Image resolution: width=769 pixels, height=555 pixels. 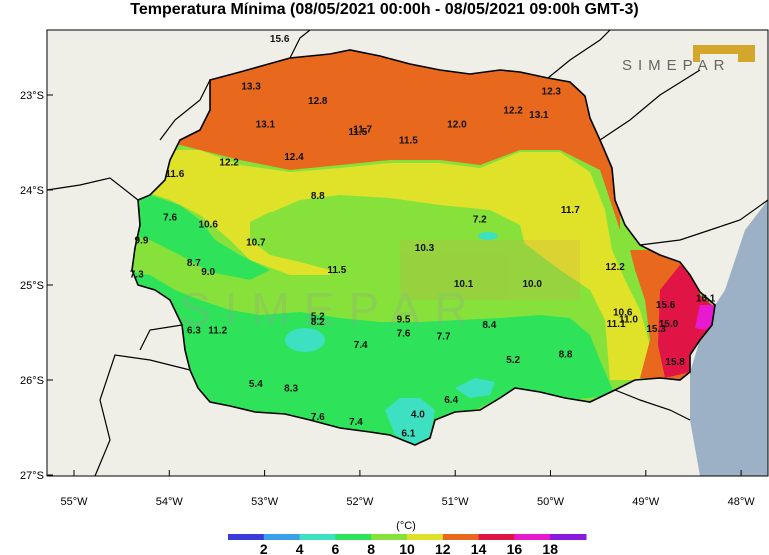 I want to click on colorbar-tick-label: 6, so click(x=336, y=548).